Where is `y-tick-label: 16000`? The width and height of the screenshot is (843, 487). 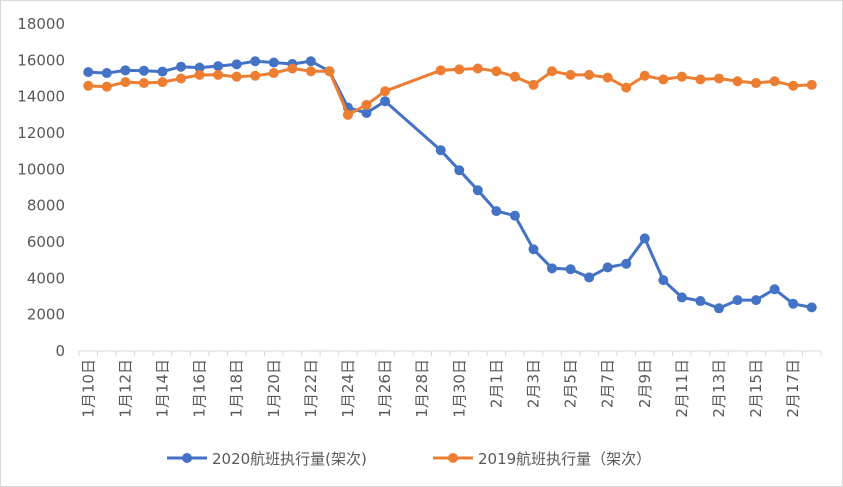
y-tick-label: 16000 is located at coordinates (41, 60).